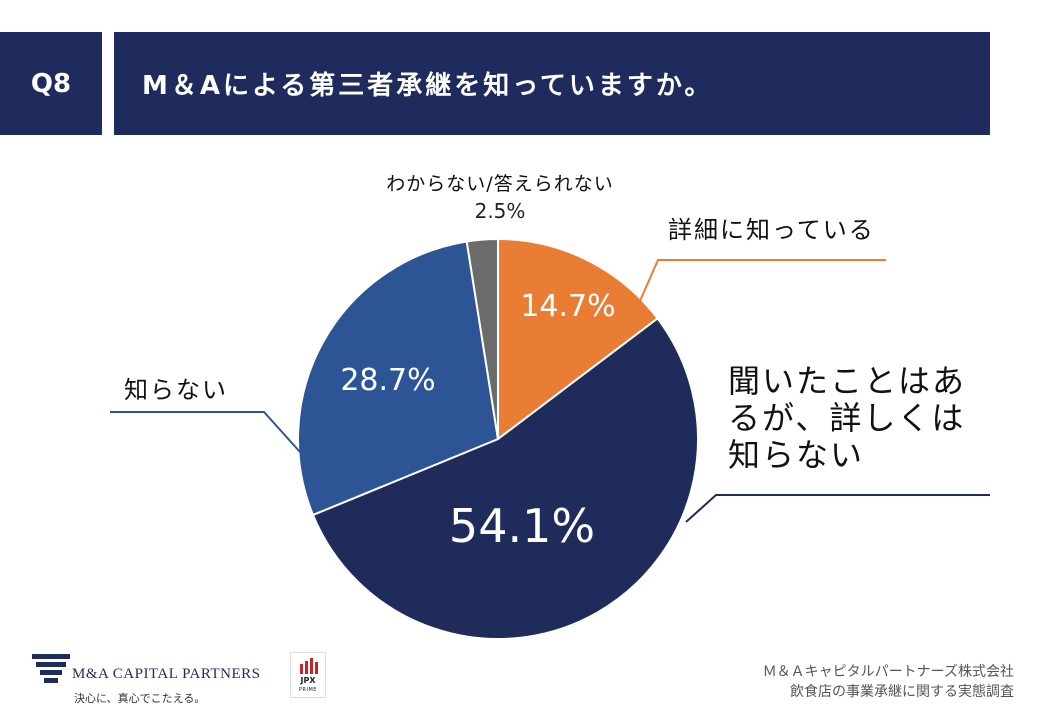 This screenshot has height=720, width=1040. Describe the element at coordinates (847, 418) in the screenshot. I see `slice-category-label: 聞いたことはあるが、詳しくは知らない` at that location.